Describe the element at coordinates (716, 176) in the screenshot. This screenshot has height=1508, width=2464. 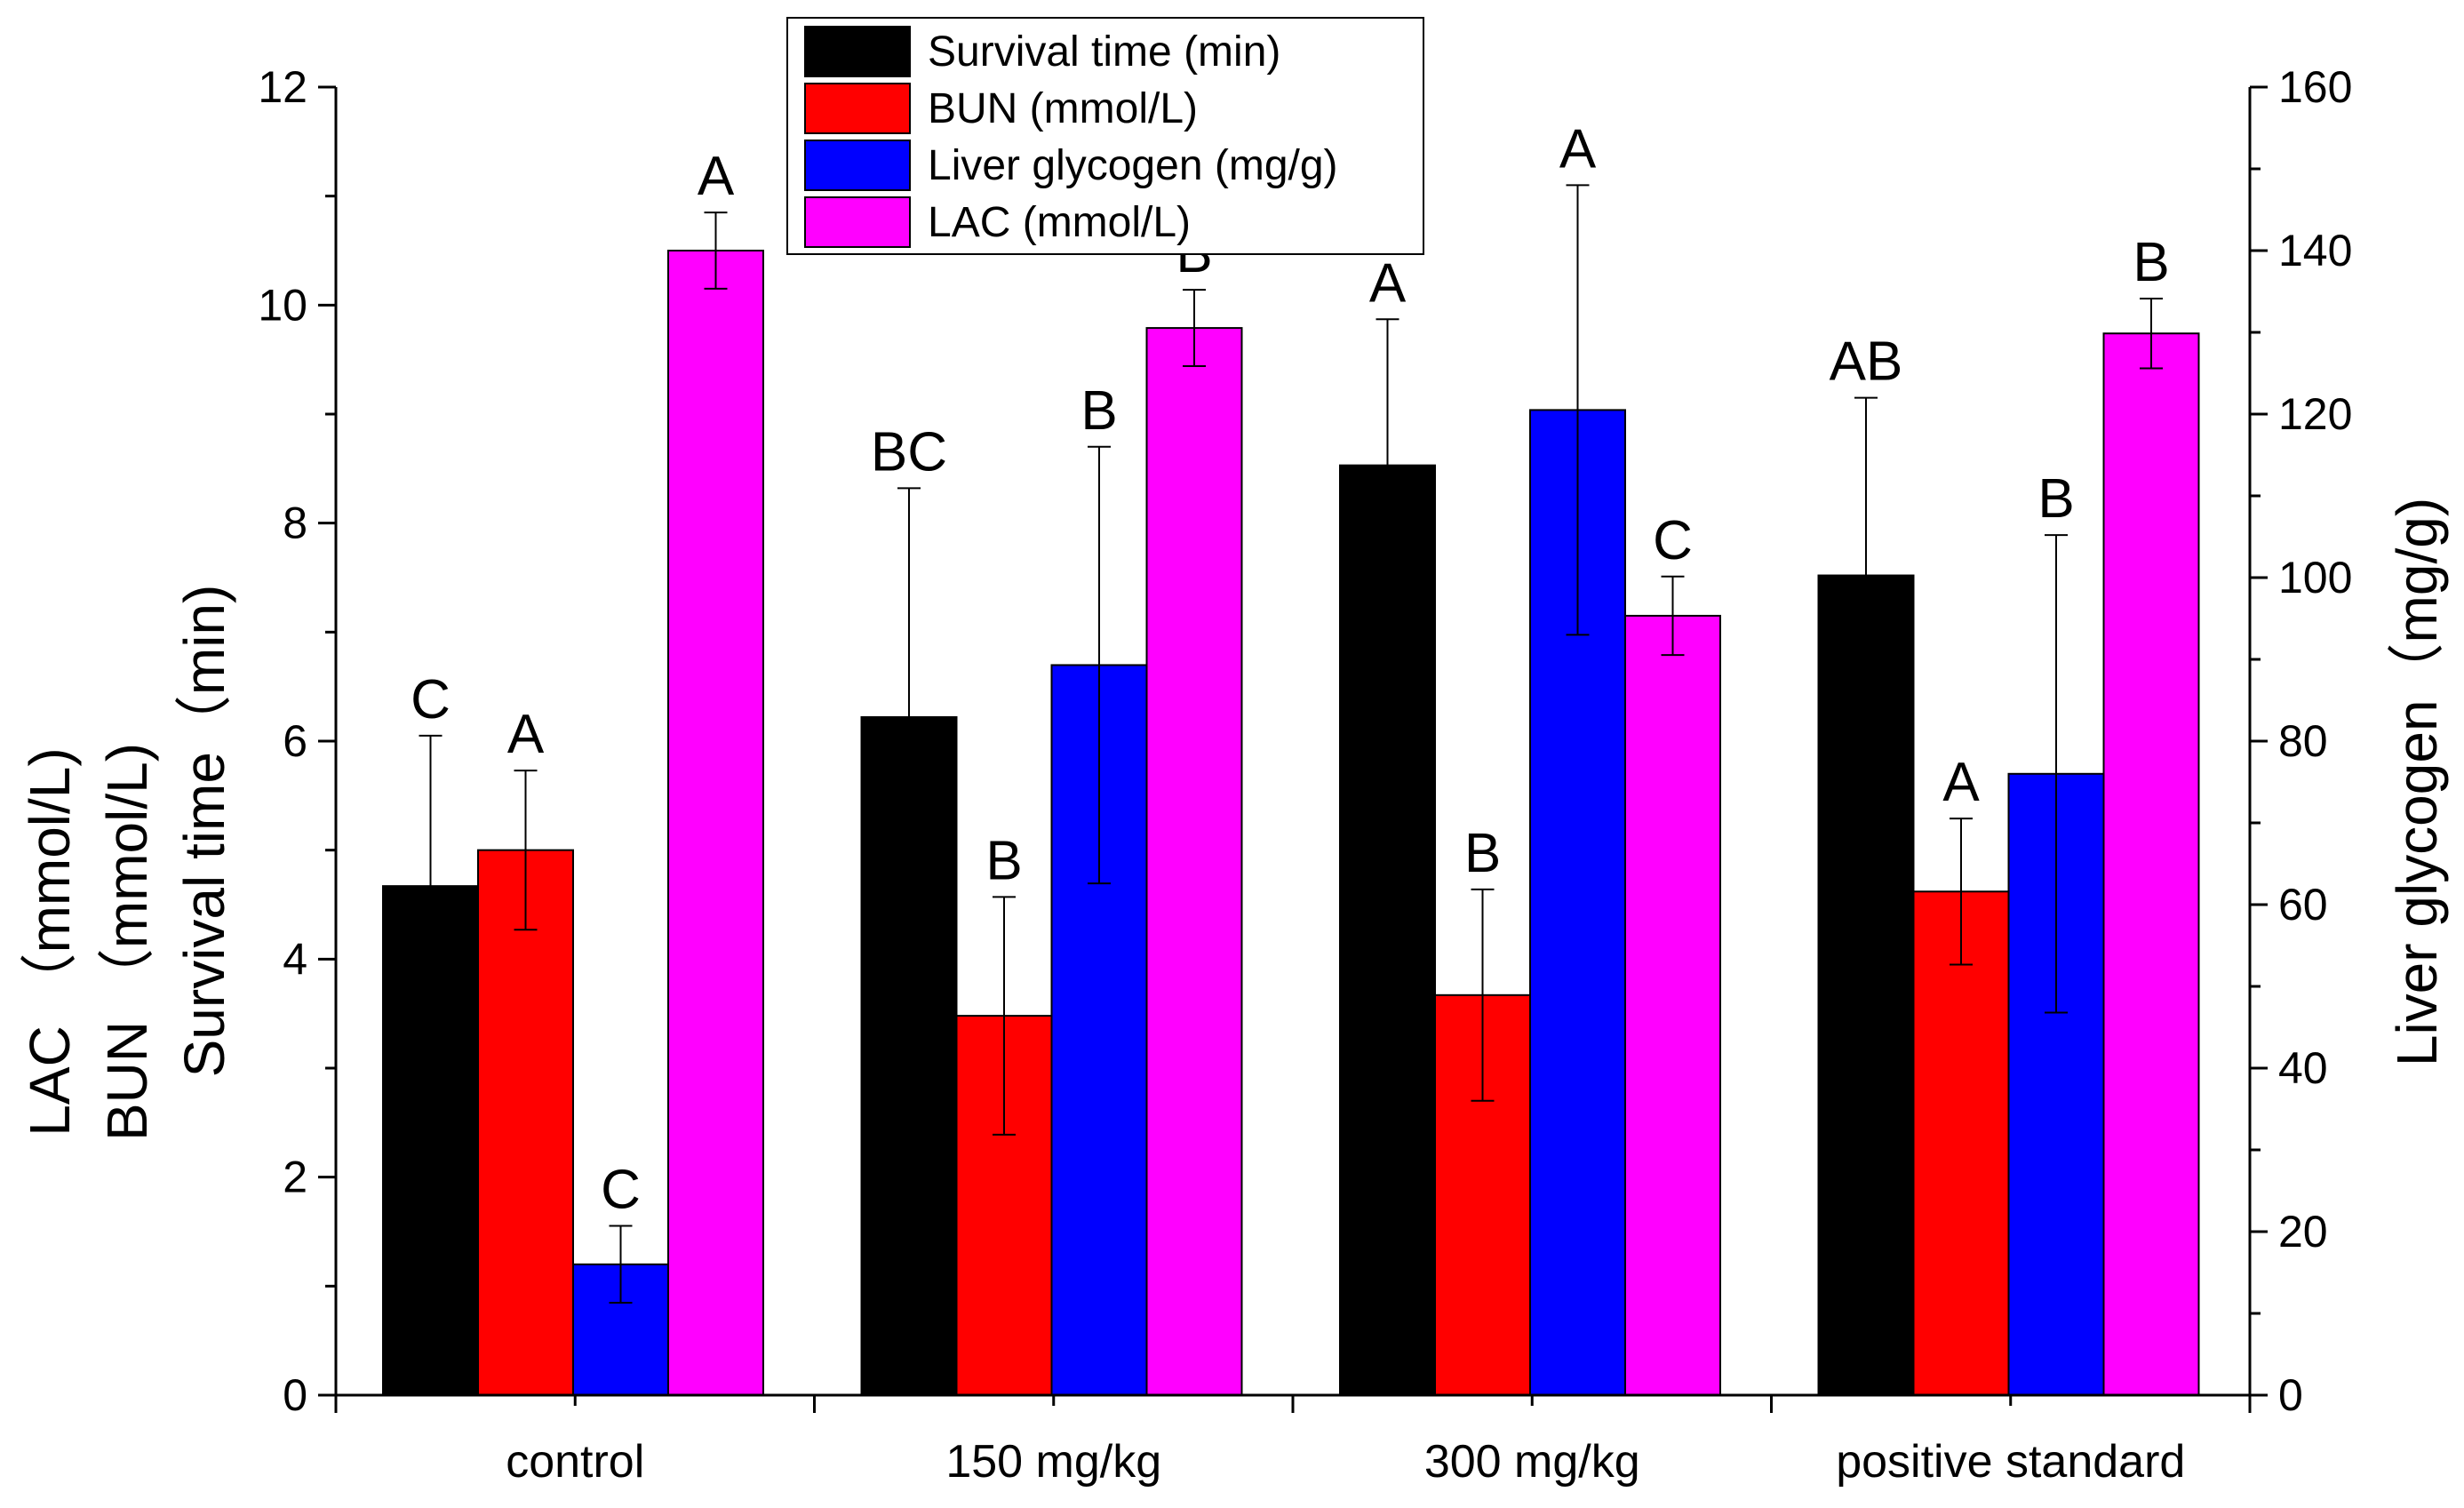
I see `significance-label-0-3: A` at that location.